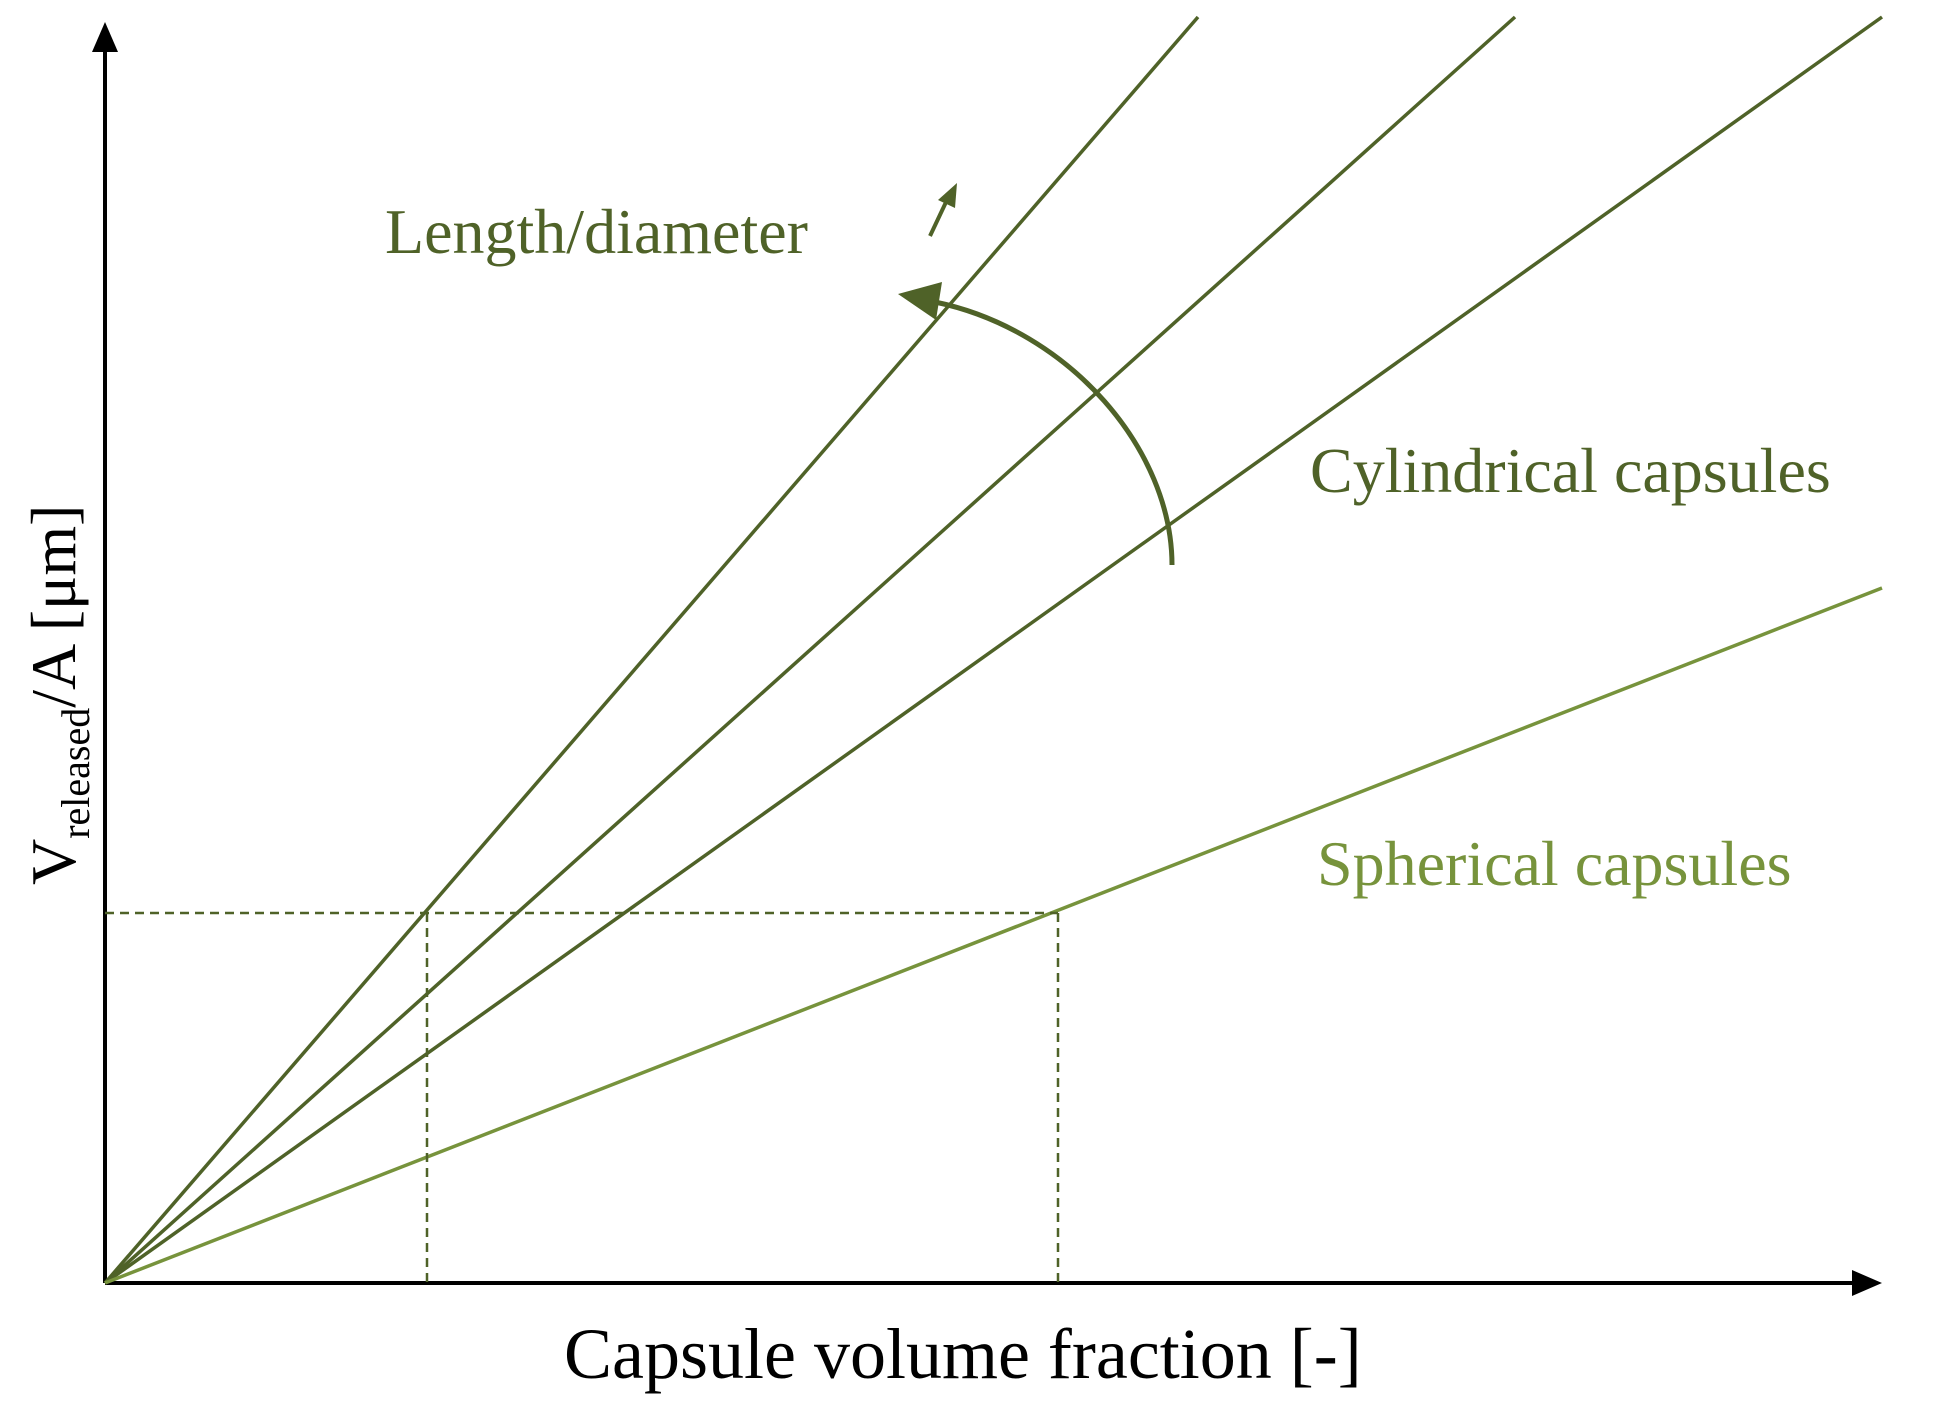 This screenshot has width=1944, height=1405. What do you see at coordinates (1570, 470) in the screenshot?
I see `cylindrical-capsules-label: Cylindrical capsules` at bounding box center [1570, 470].